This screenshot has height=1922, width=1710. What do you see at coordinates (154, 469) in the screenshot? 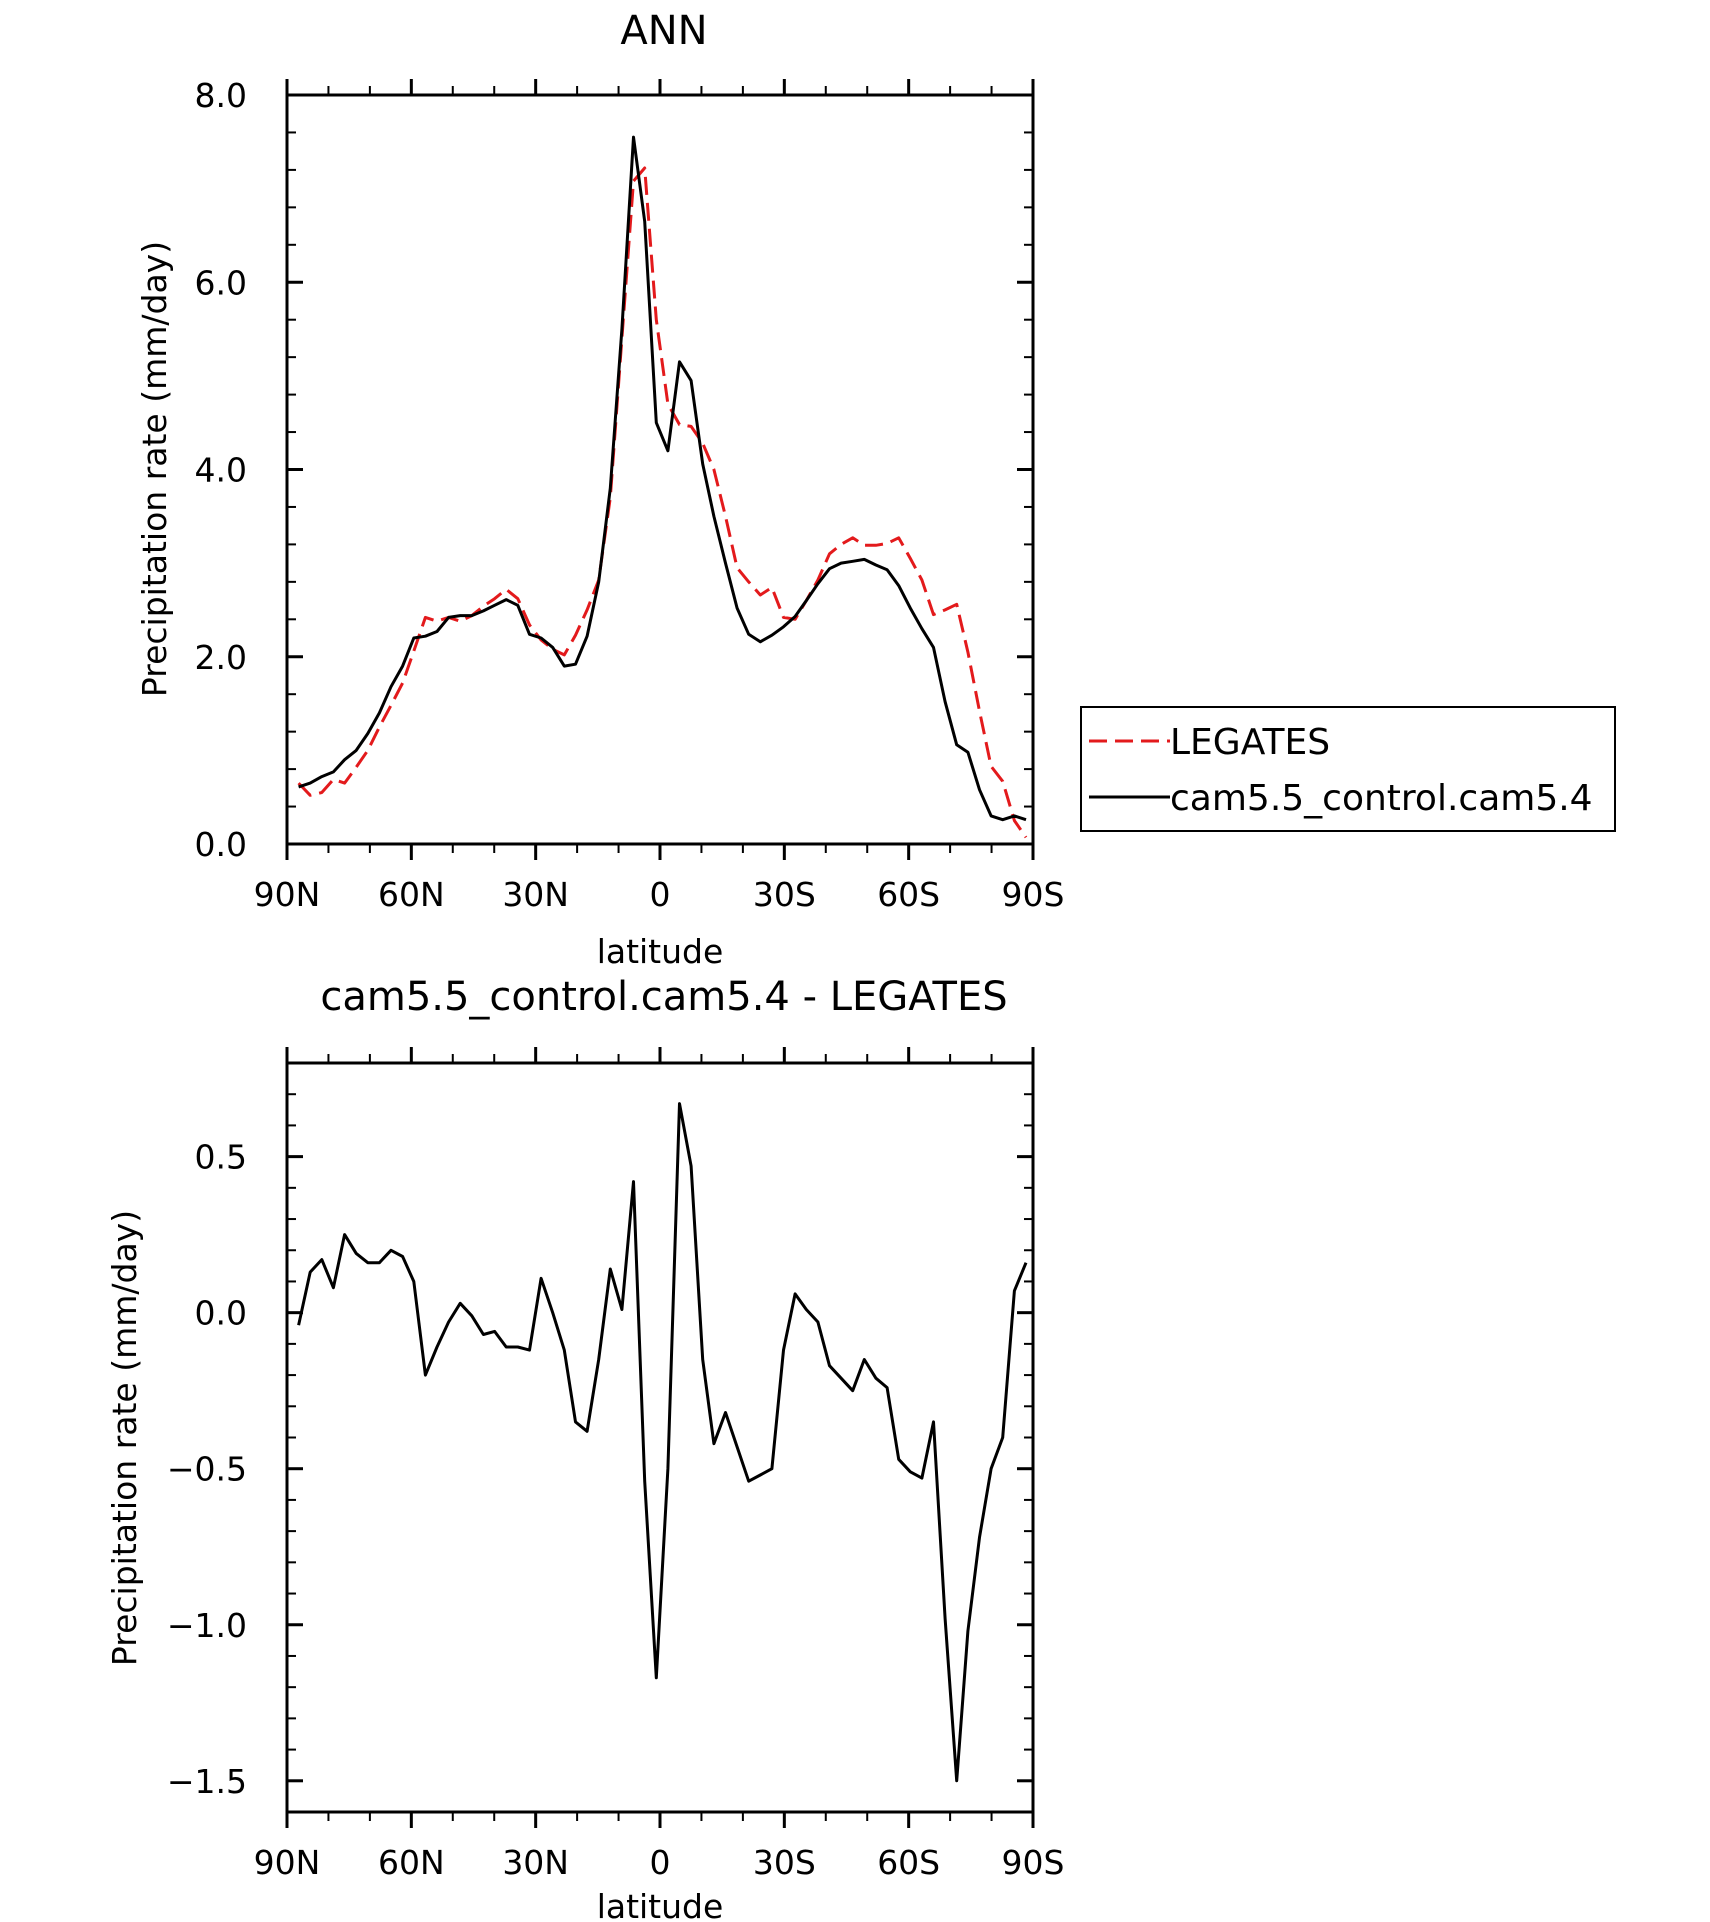
I see `main-y-axis-label: Precipitation rate (mm/day)` at bounding box center [154, 469].